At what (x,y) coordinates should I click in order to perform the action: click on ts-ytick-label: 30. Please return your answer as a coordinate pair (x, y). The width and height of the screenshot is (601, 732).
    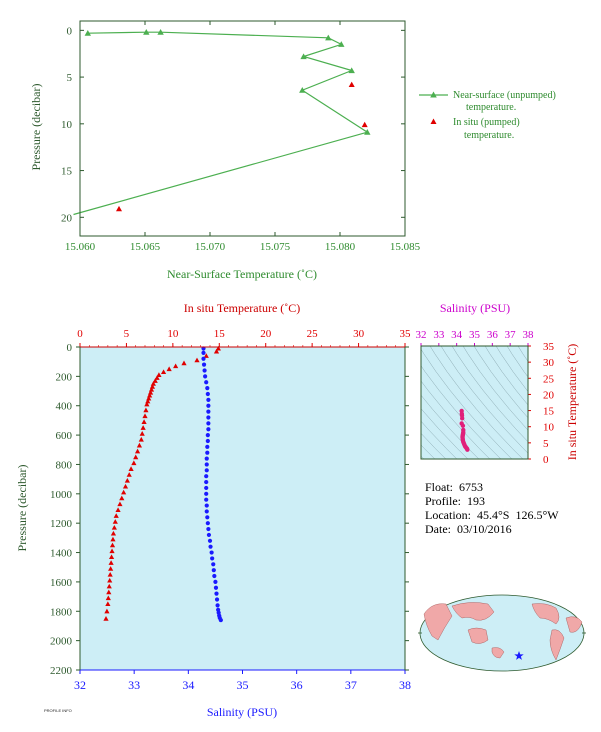
    Looking at the image, I should click on (549, 363).